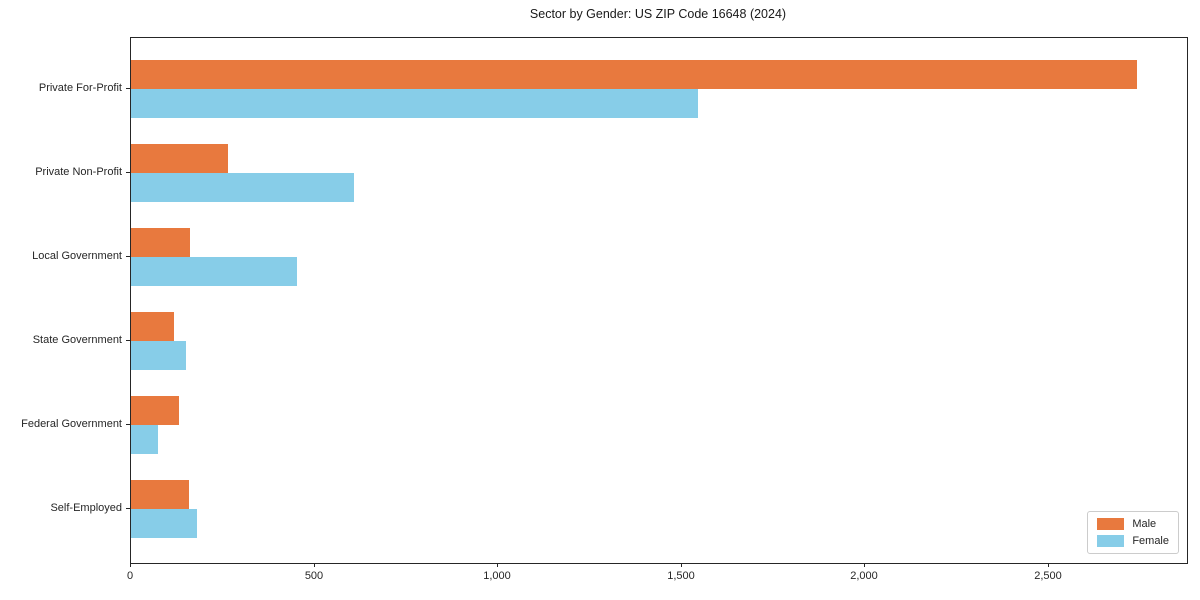  Describe the element at coordinates (1144, 524) in the screenshot. I see `legend-label-male: Male` at that location.